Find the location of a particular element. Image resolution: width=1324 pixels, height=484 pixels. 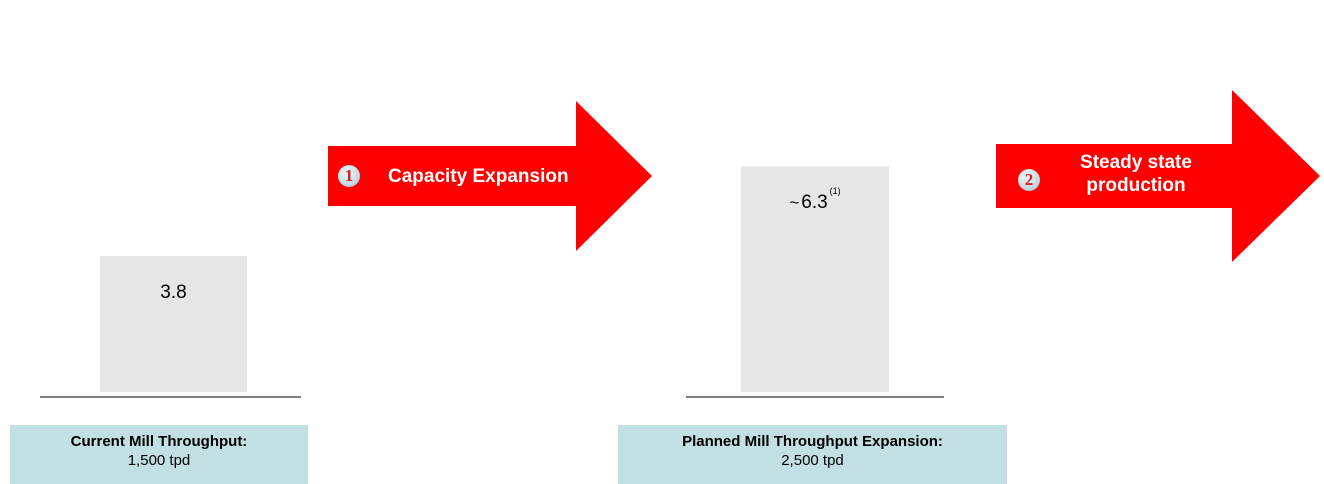

bar-current is located at coordinates (173, 323).